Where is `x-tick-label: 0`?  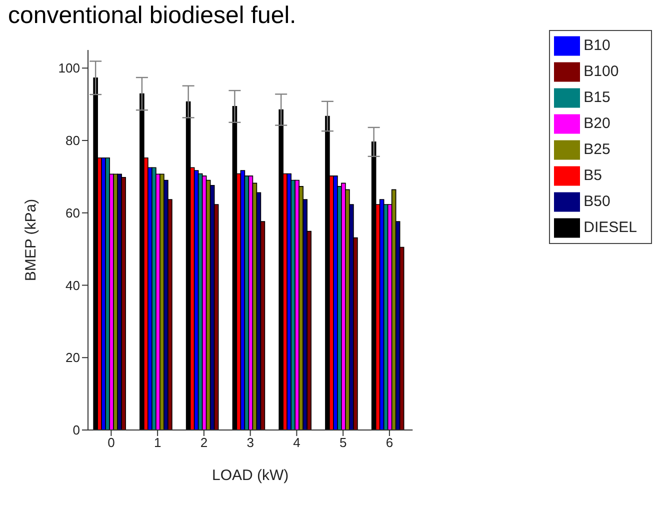
x-tick-label: 0 is located at coordinates (111, 442).